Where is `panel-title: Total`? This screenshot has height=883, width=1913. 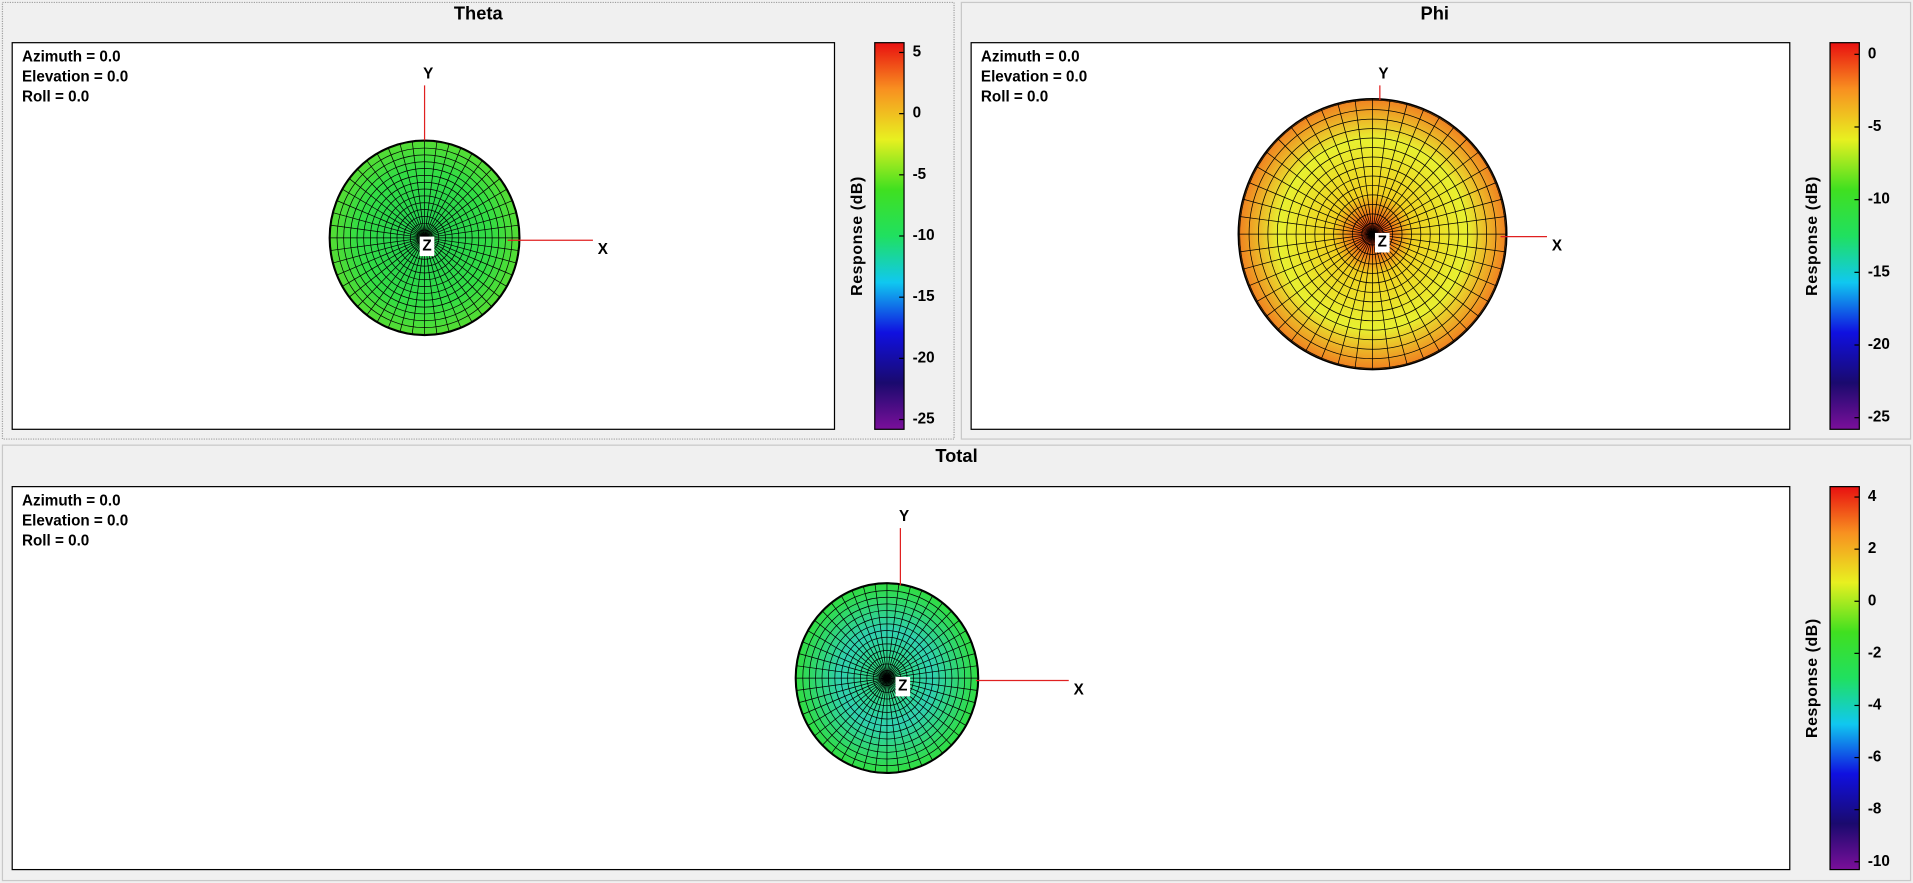 panel-title: Total is located at coordinates (956, 455).